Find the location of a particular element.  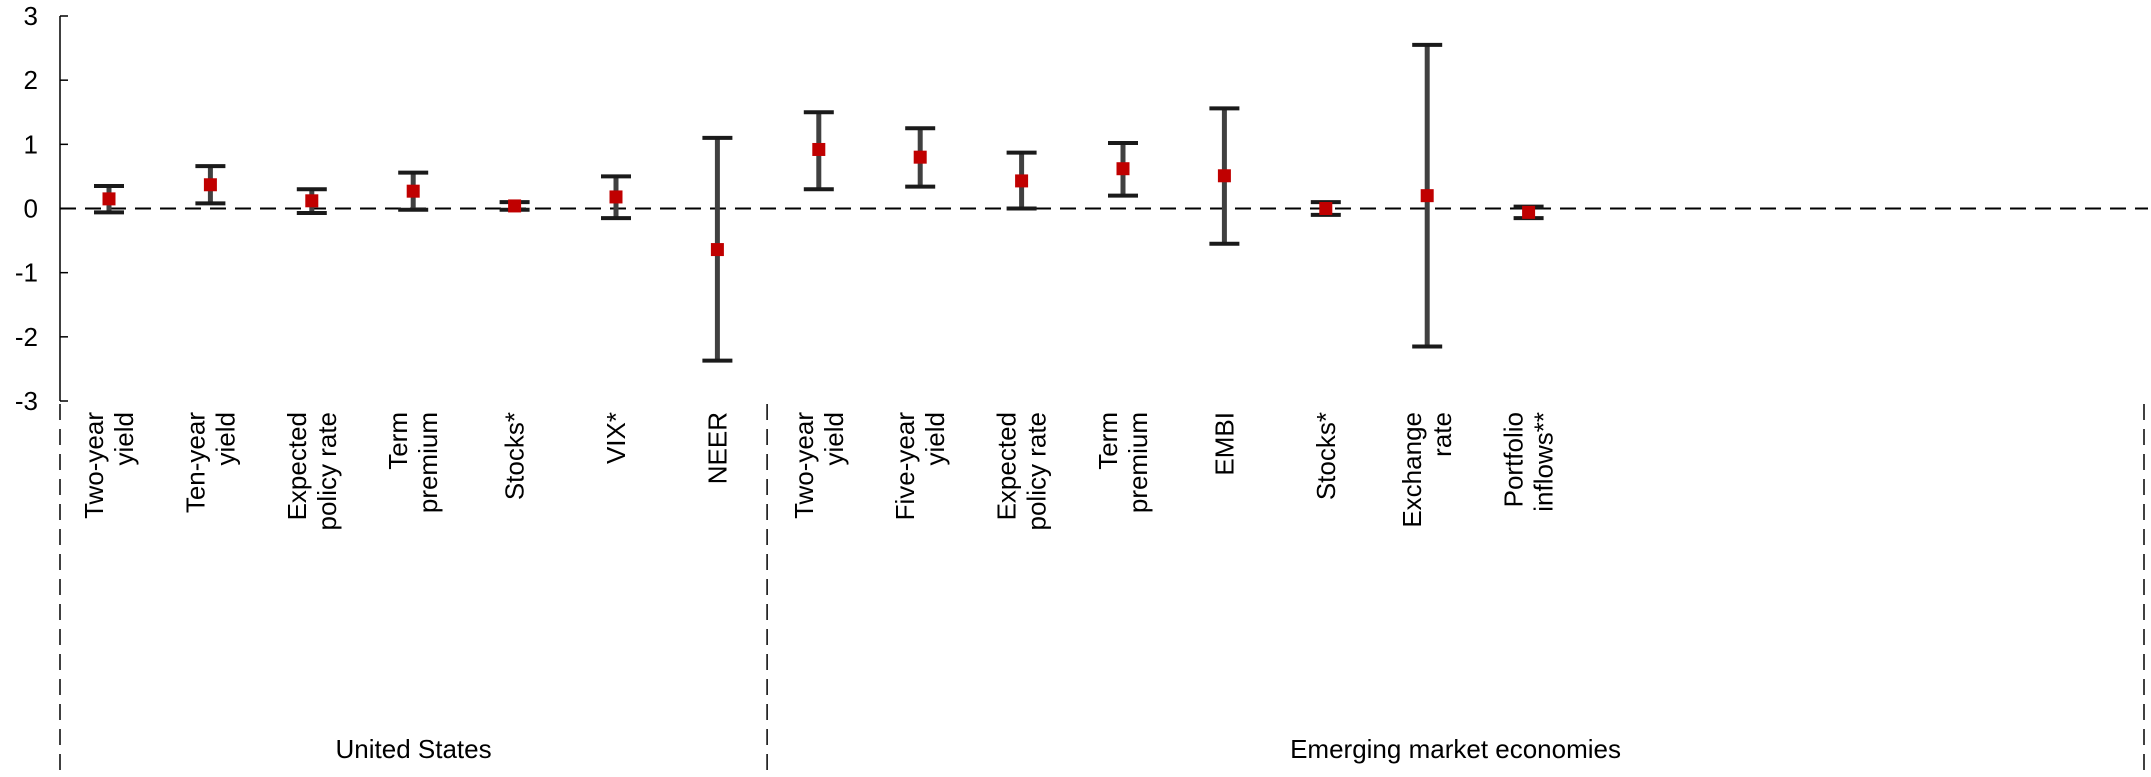

category-label-line: inflows** is located at coordinates (1544, 462).